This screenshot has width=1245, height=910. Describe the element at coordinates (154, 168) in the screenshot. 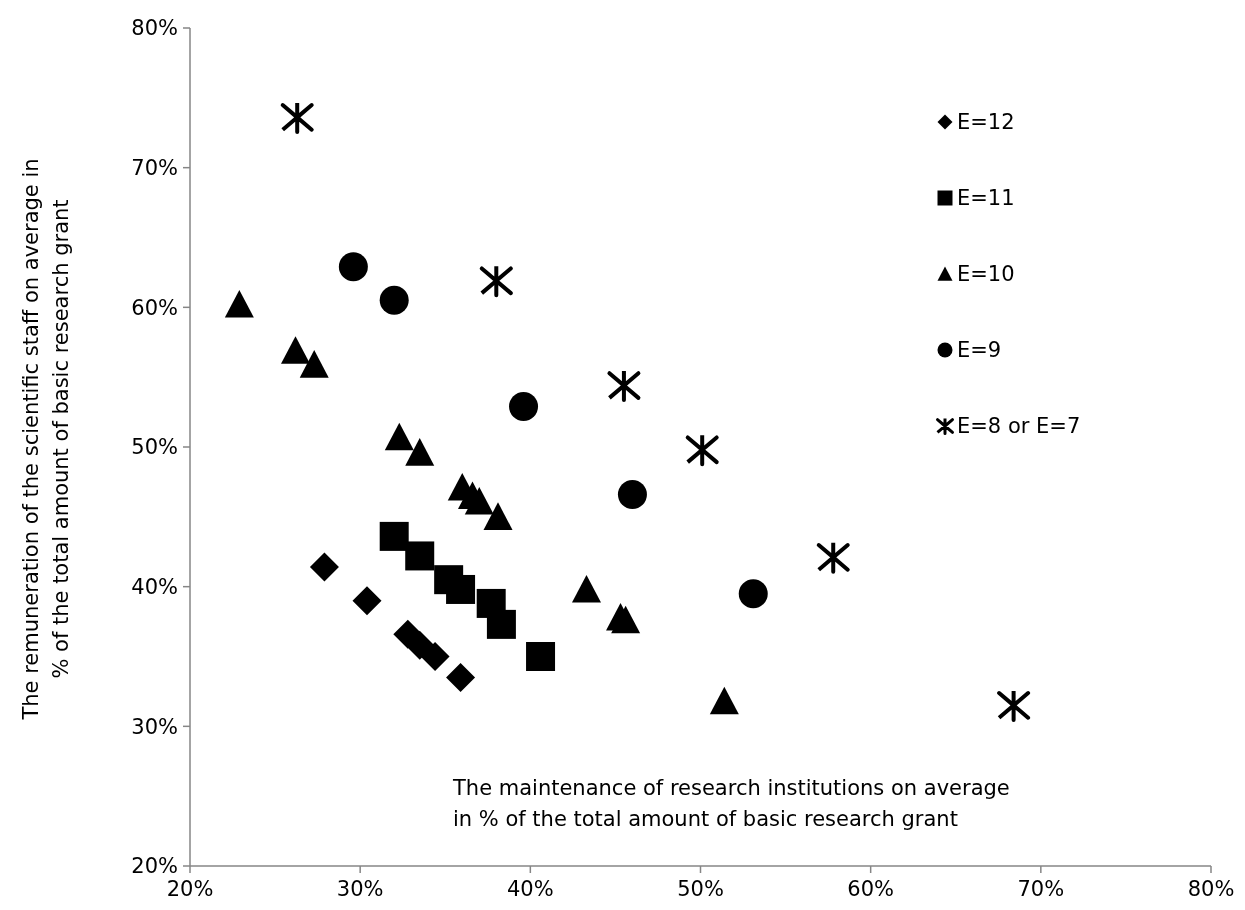

I see `y-tick-label: 70%` at that location.